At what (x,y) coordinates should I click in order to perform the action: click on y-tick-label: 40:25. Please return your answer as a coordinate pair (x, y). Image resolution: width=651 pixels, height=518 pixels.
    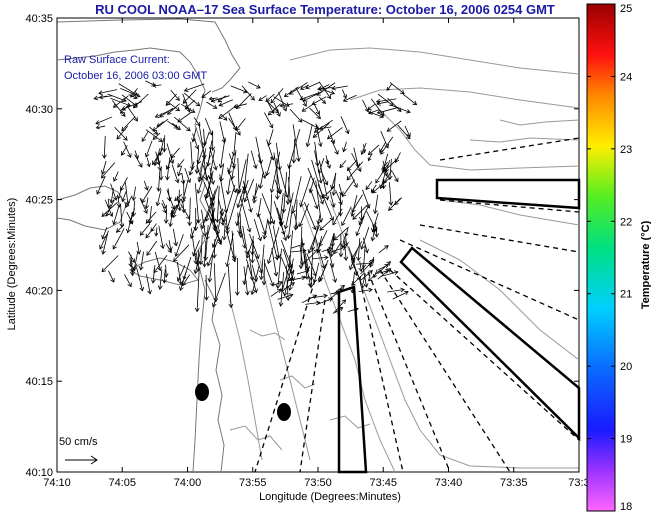
    Looking at the image, I should click on (39, 201).